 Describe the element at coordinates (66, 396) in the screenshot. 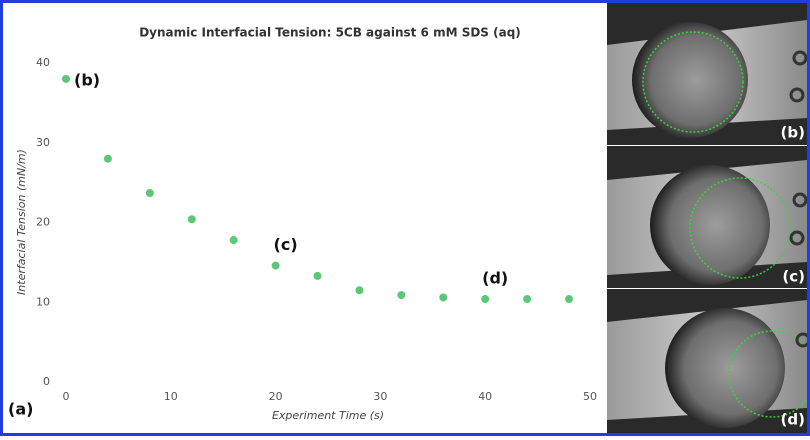

I see `x-tick-label: 0` at that location.